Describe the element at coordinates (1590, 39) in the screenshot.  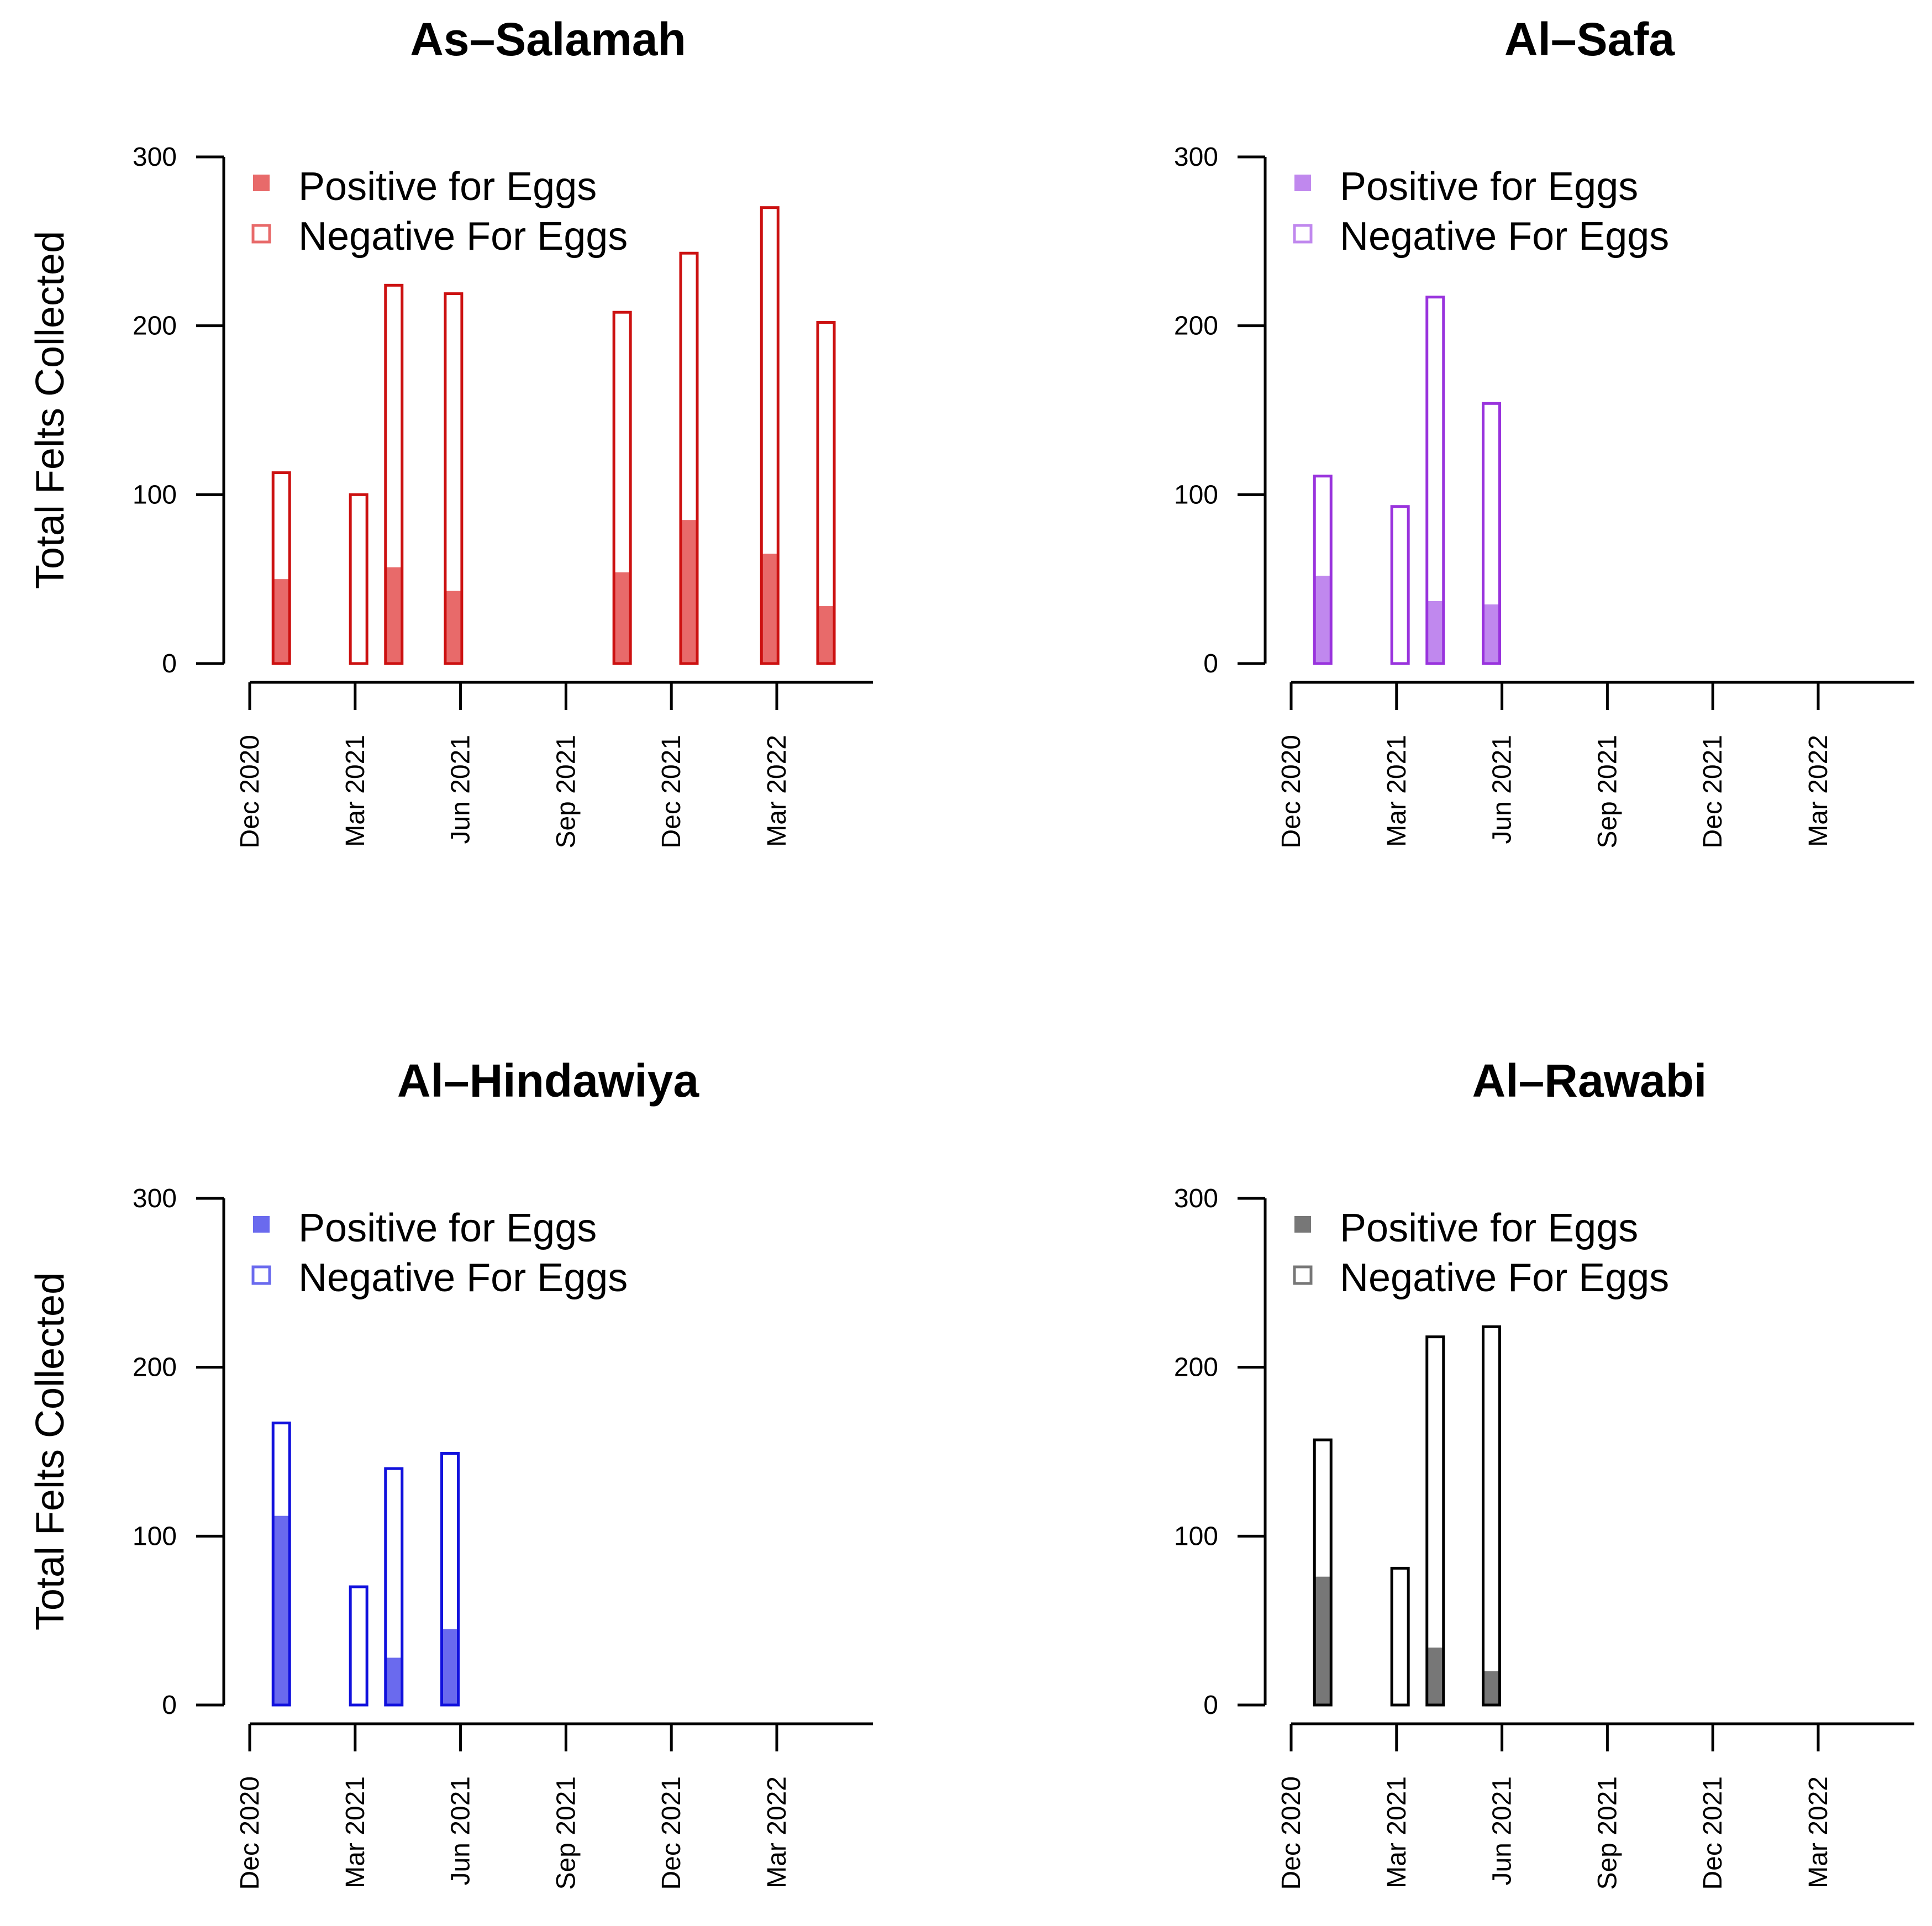
I see `chart-title: Al–Safa` at that location.